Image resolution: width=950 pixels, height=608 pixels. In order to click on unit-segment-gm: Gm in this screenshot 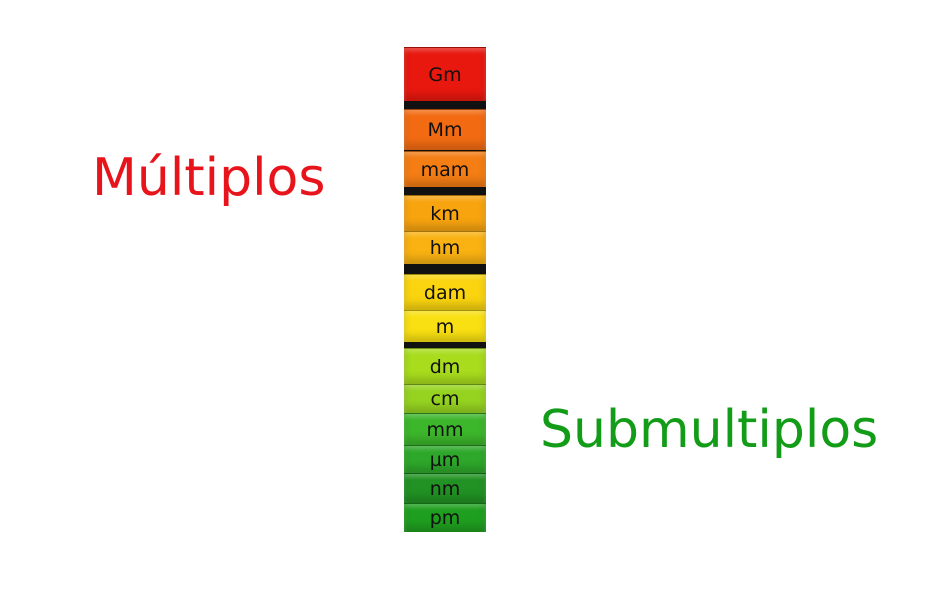, I will do `click(445, 74)`.